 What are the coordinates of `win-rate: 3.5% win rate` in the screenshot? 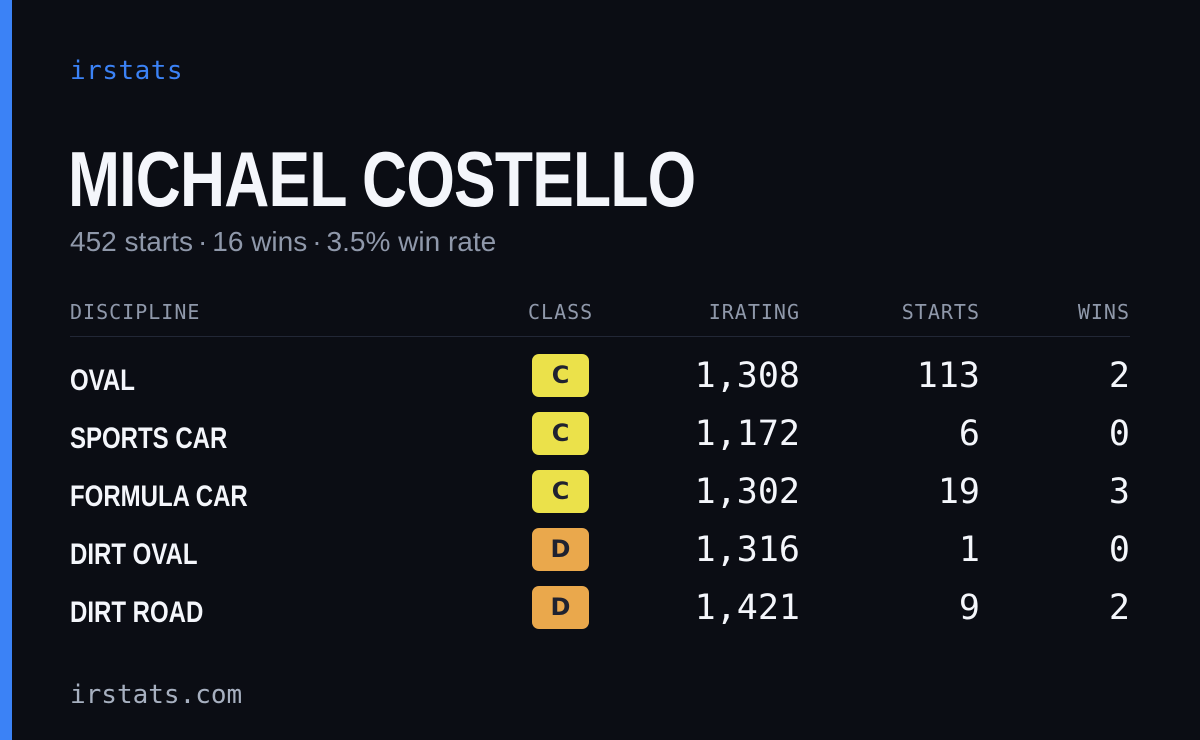 It's located at (411, 241).